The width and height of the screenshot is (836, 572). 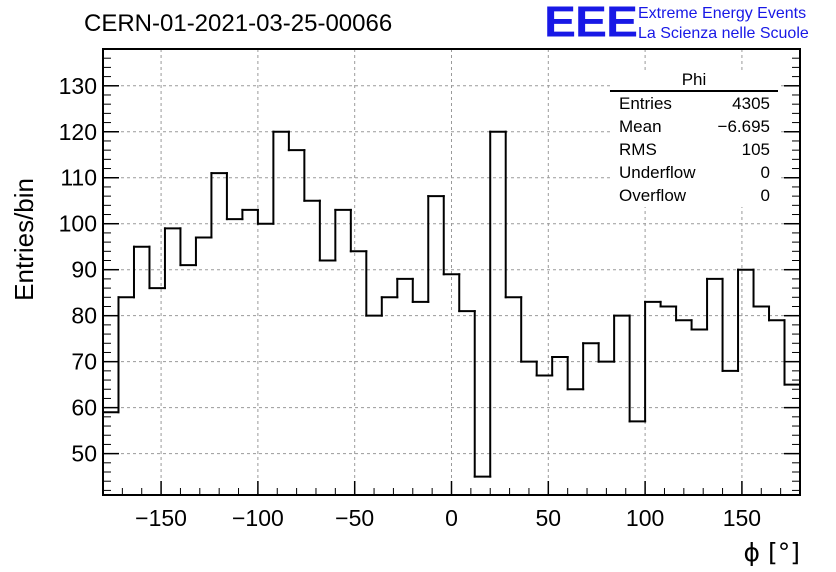 What do you see at coordinates (742, 518) in the screenshot?
I see `x-tick-label: 150` at bounding box center [742, 518].